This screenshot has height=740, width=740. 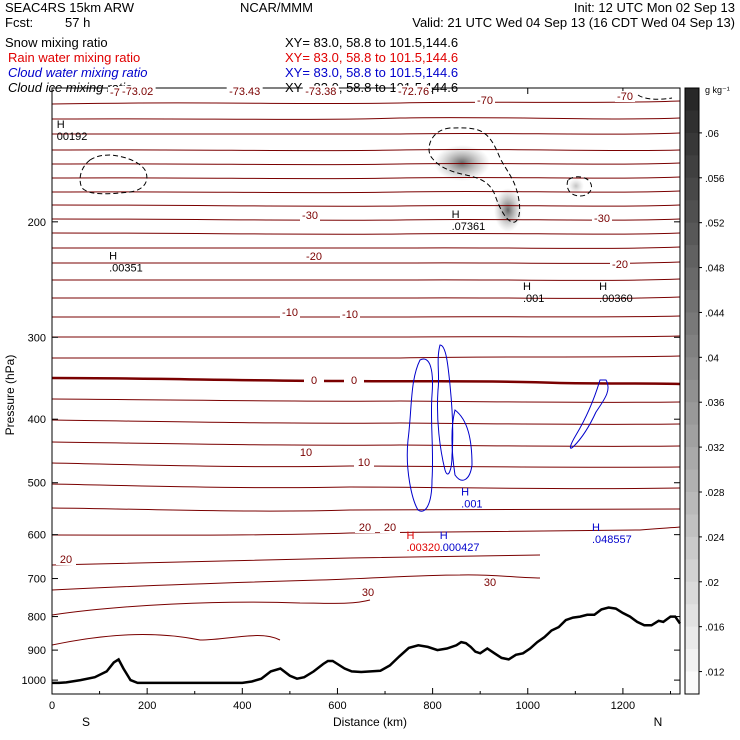 I want to click on colorbar-tick-label: .052, so click(x=715, y=224).